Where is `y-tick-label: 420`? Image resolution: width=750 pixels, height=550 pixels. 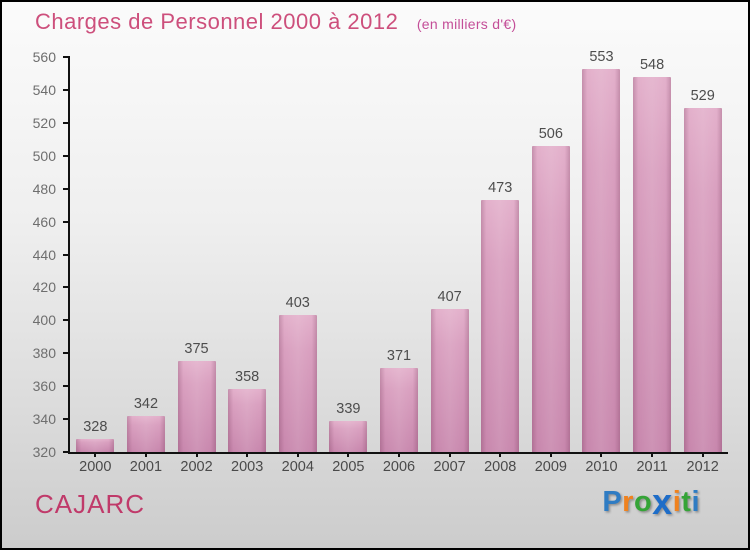 y-tick-label: 420 is located at coordinates (44, 287).